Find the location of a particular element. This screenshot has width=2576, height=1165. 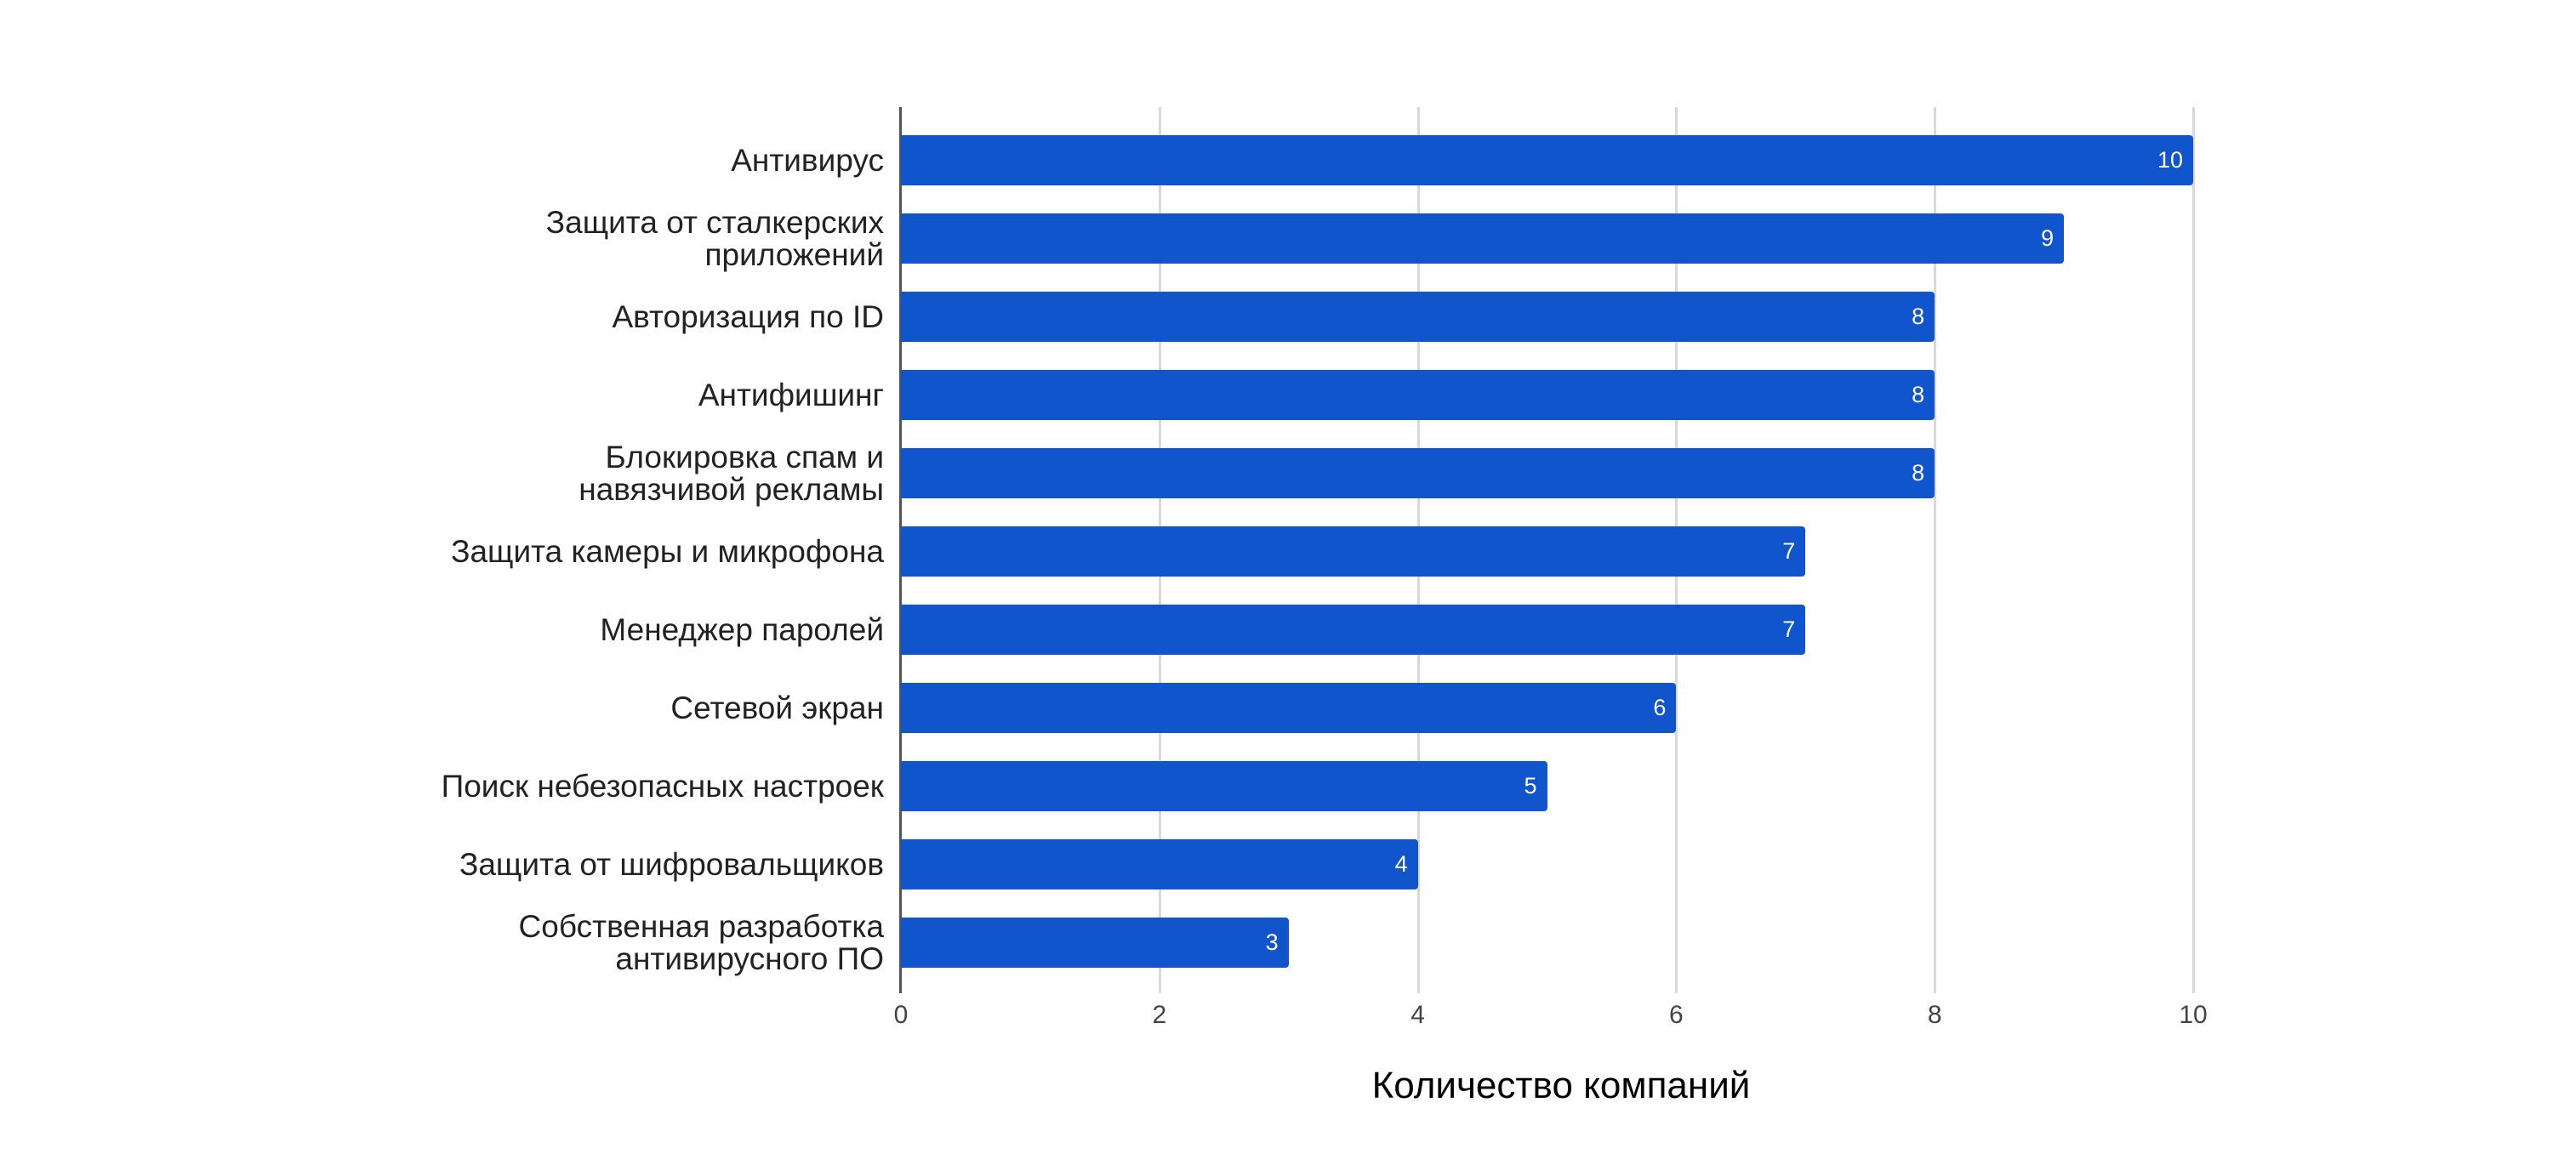

x-tick-label: 4 is located at coordinates (1418, 1015).